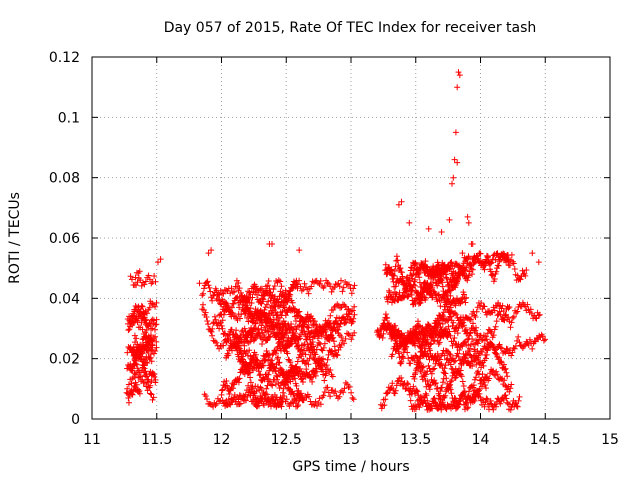 The image size is (640, 480). Describe the element at coordinates (15, 238) in the screenshot. I see `y-axis-label: ROTI / TECUs` at that location.